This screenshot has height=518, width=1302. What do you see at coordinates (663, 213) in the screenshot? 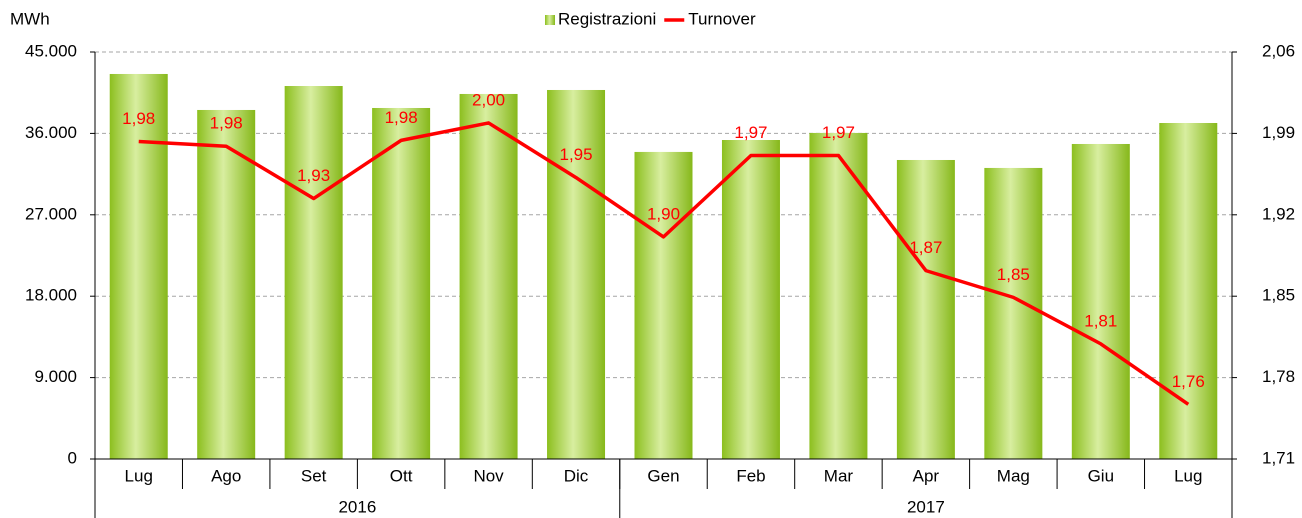
I see `data-label: 1,90` at bounding box center [663, 213].